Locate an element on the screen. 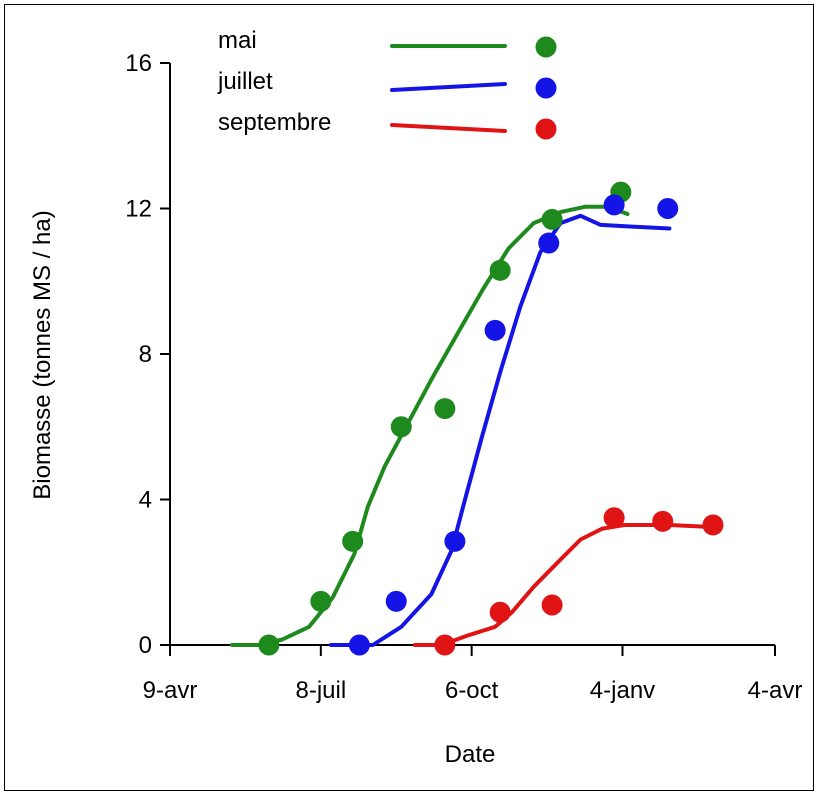 The width and height of the screenshot is (818, 795). x-tick-label: 4-avr is located at coordinates (775, 690).